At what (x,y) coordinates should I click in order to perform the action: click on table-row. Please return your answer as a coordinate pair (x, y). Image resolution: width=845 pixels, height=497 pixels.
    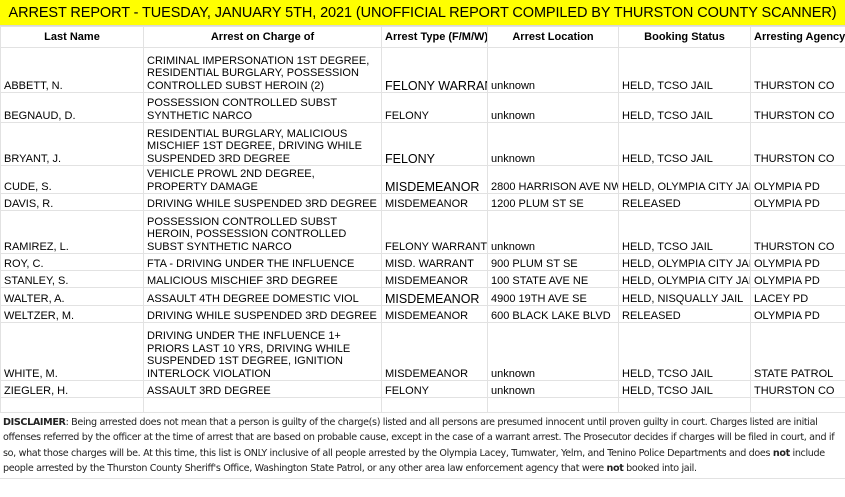
    Looking at the image, I should click on (422, 405).